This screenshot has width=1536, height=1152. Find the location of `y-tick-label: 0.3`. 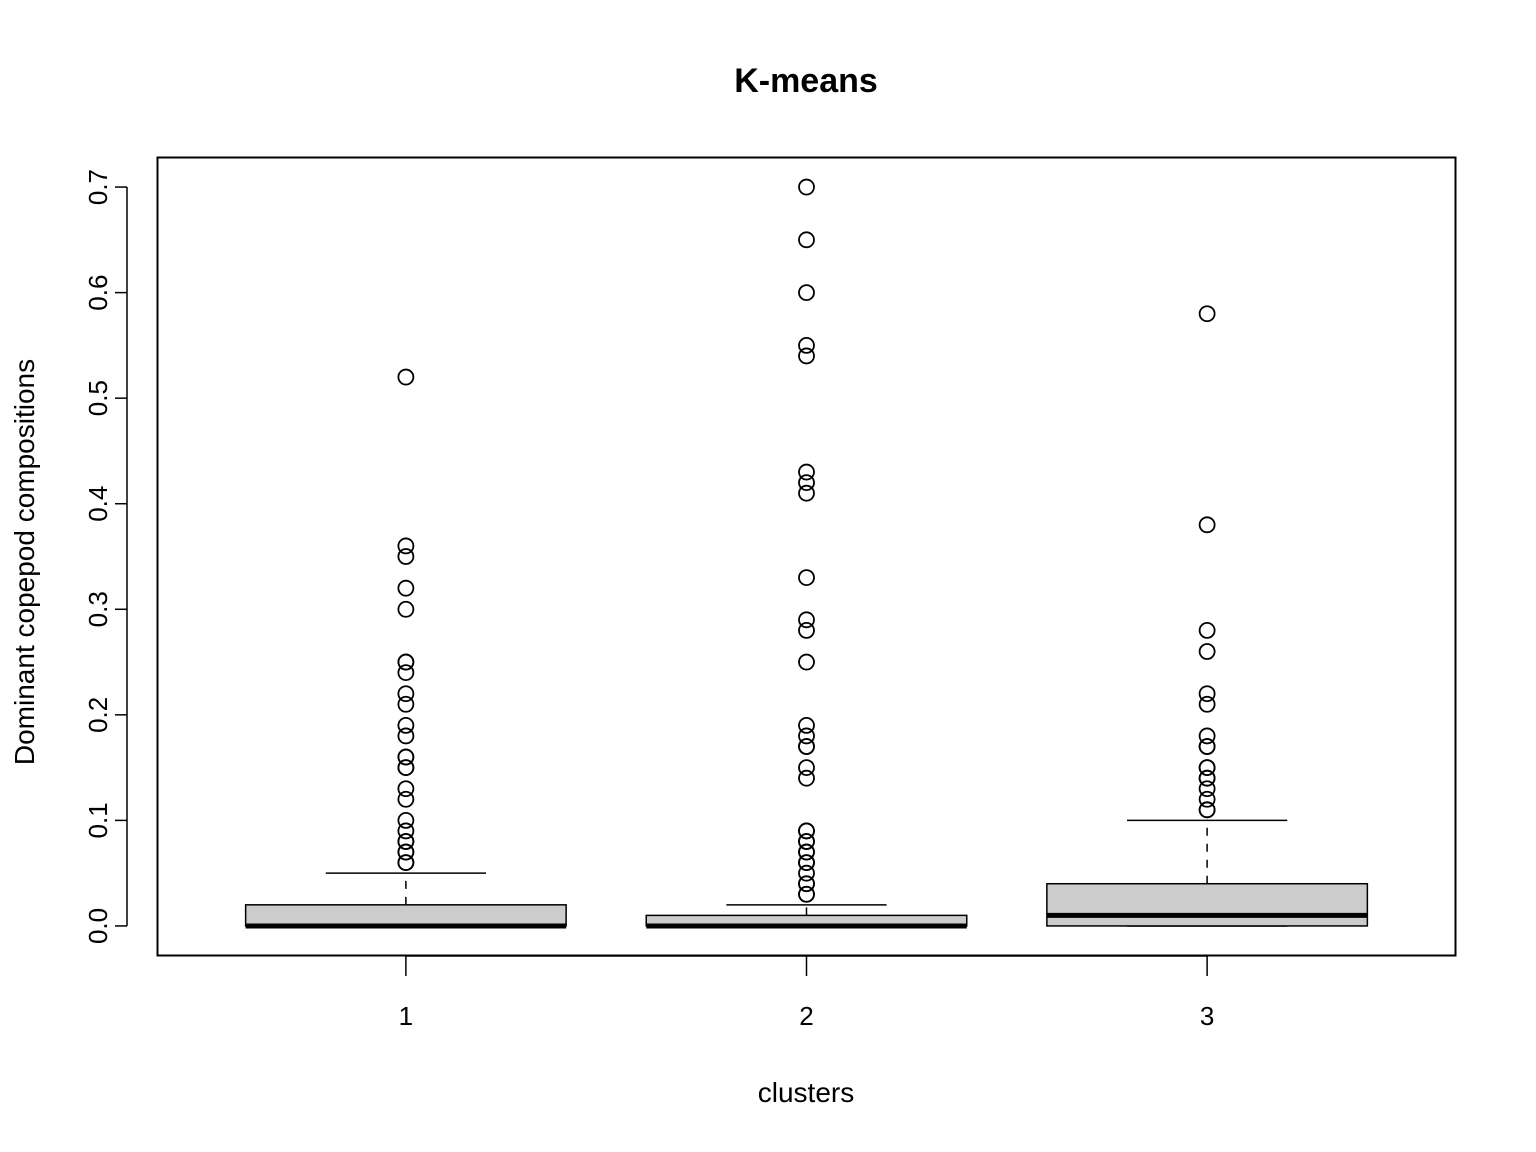

y-tick-label: 0.3 is located at coordinates (98, 609).